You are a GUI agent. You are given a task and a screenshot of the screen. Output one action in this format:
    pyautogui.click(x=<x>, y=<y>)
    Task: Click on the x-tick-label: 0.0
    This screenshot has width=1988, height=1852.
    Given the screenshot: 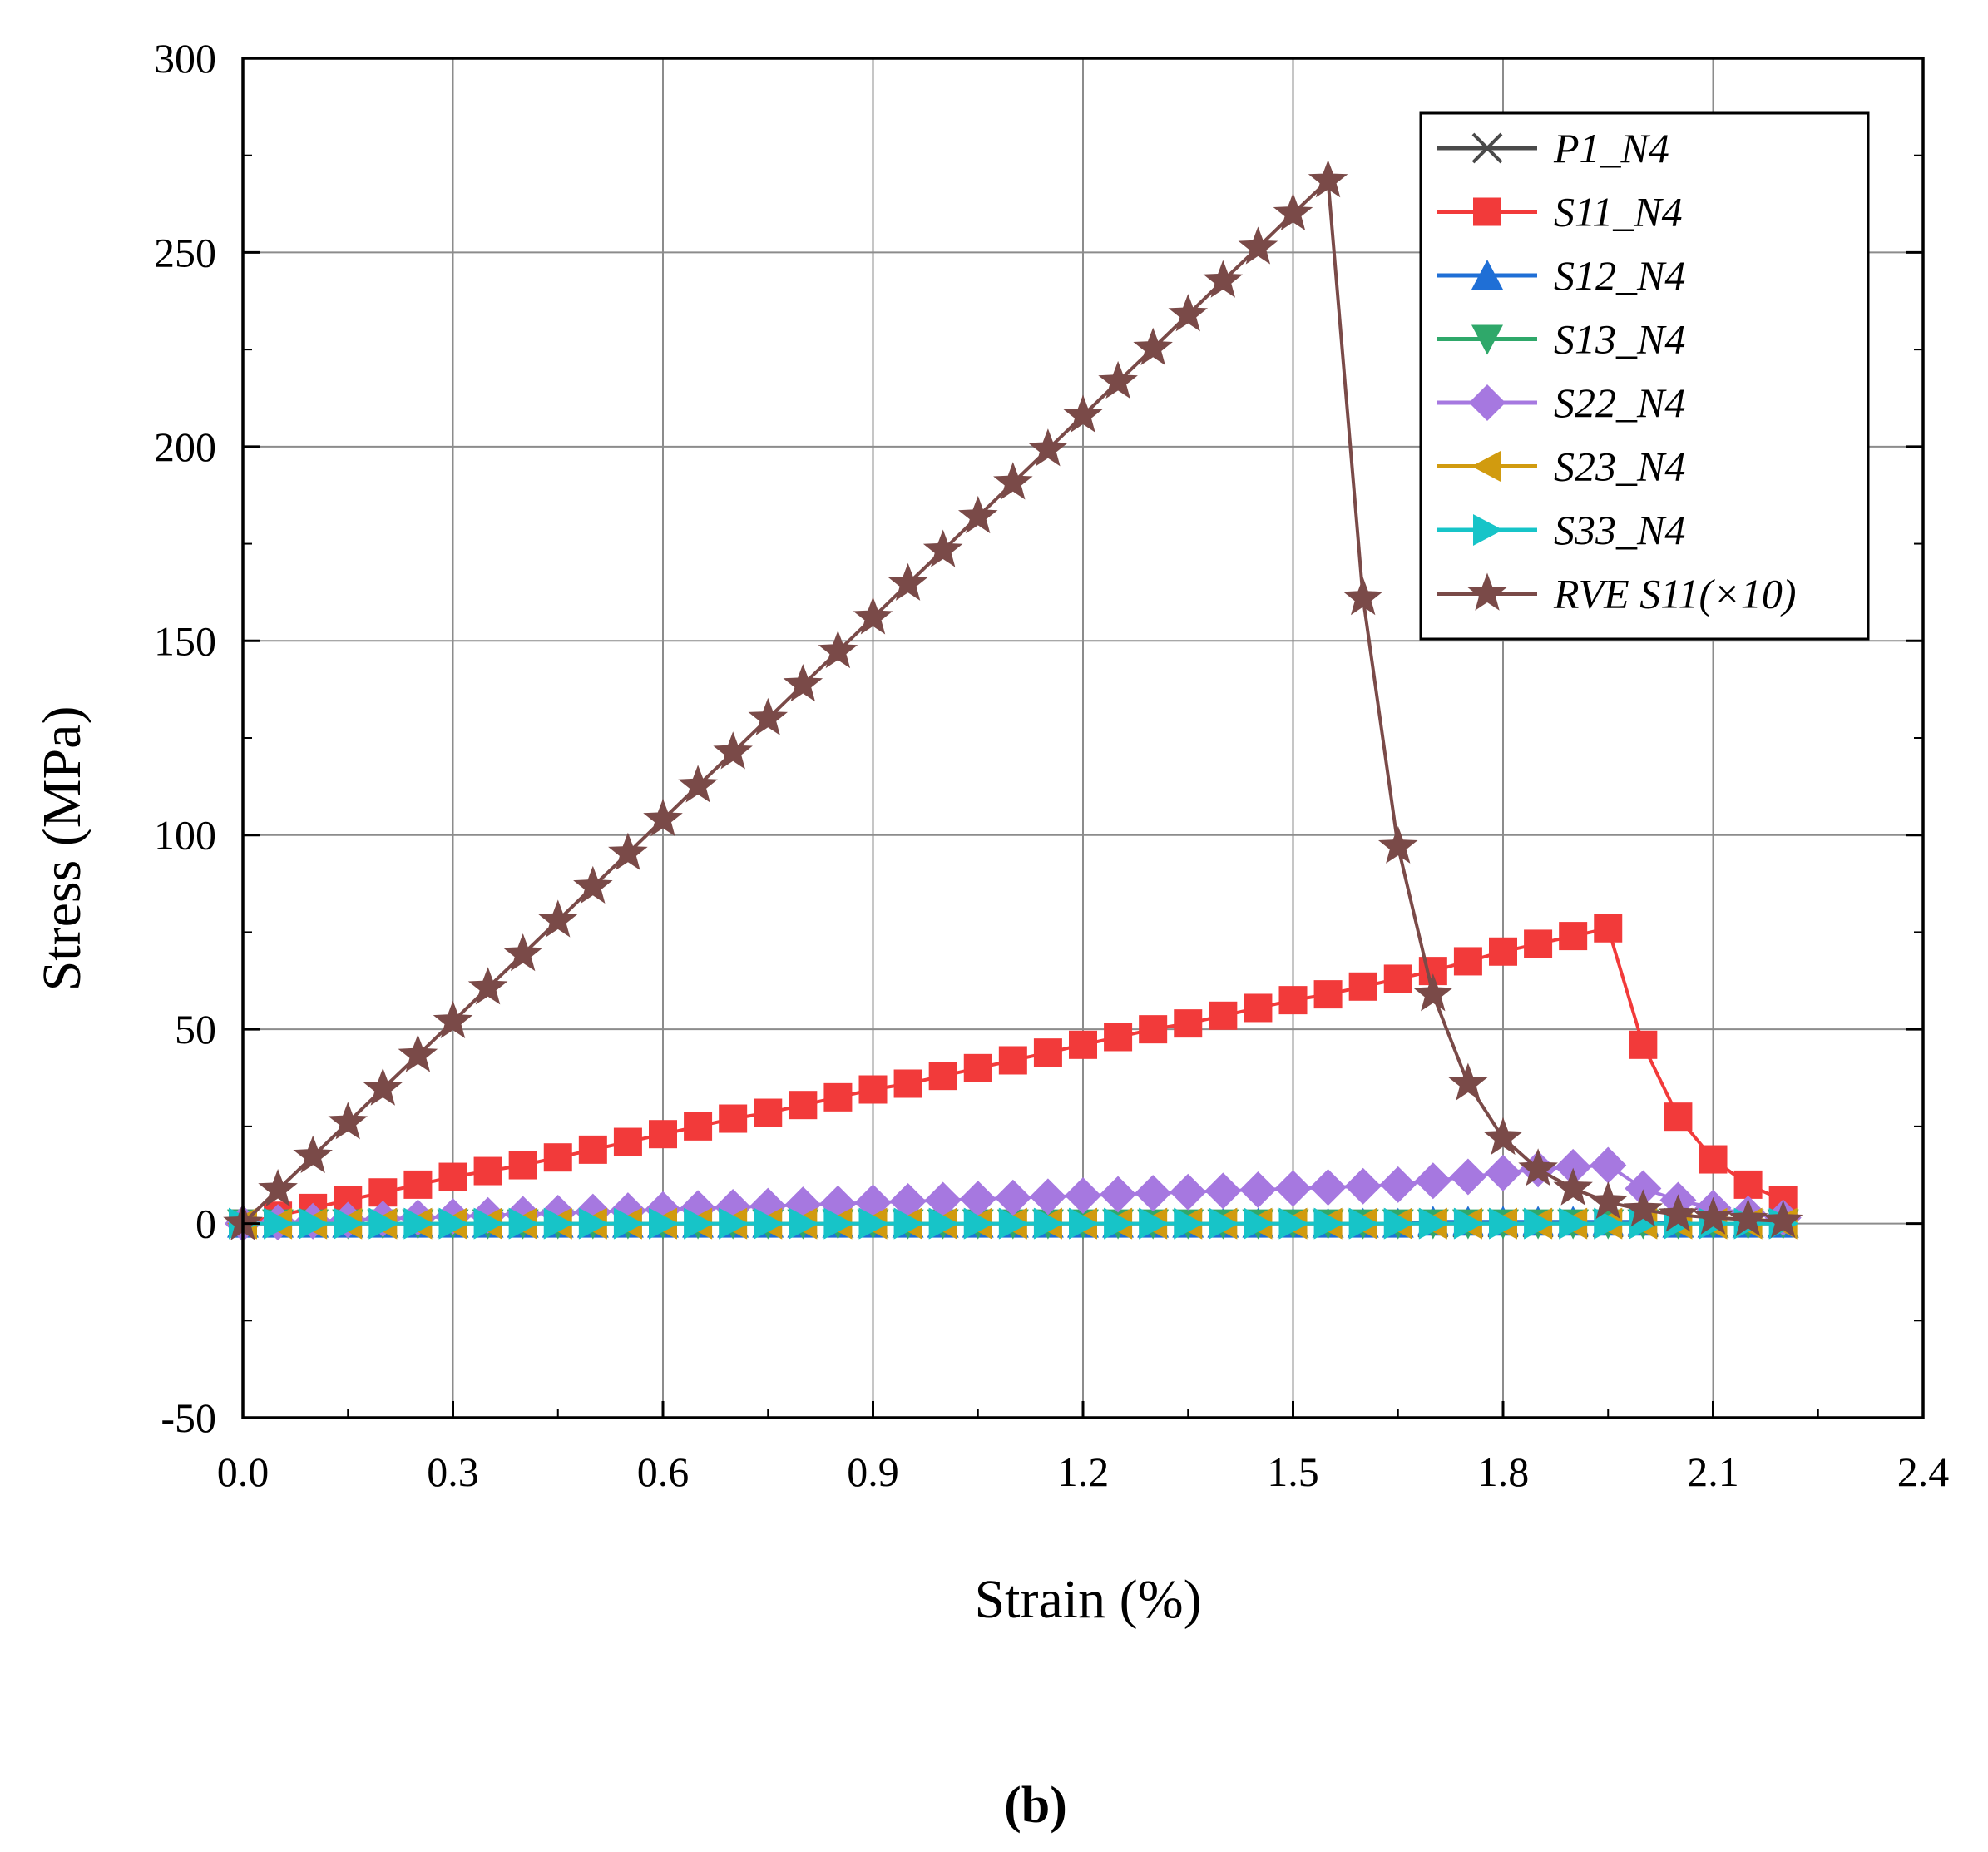 What is the action you would take?
    pyautogui.click(x=244, y=1471)
    